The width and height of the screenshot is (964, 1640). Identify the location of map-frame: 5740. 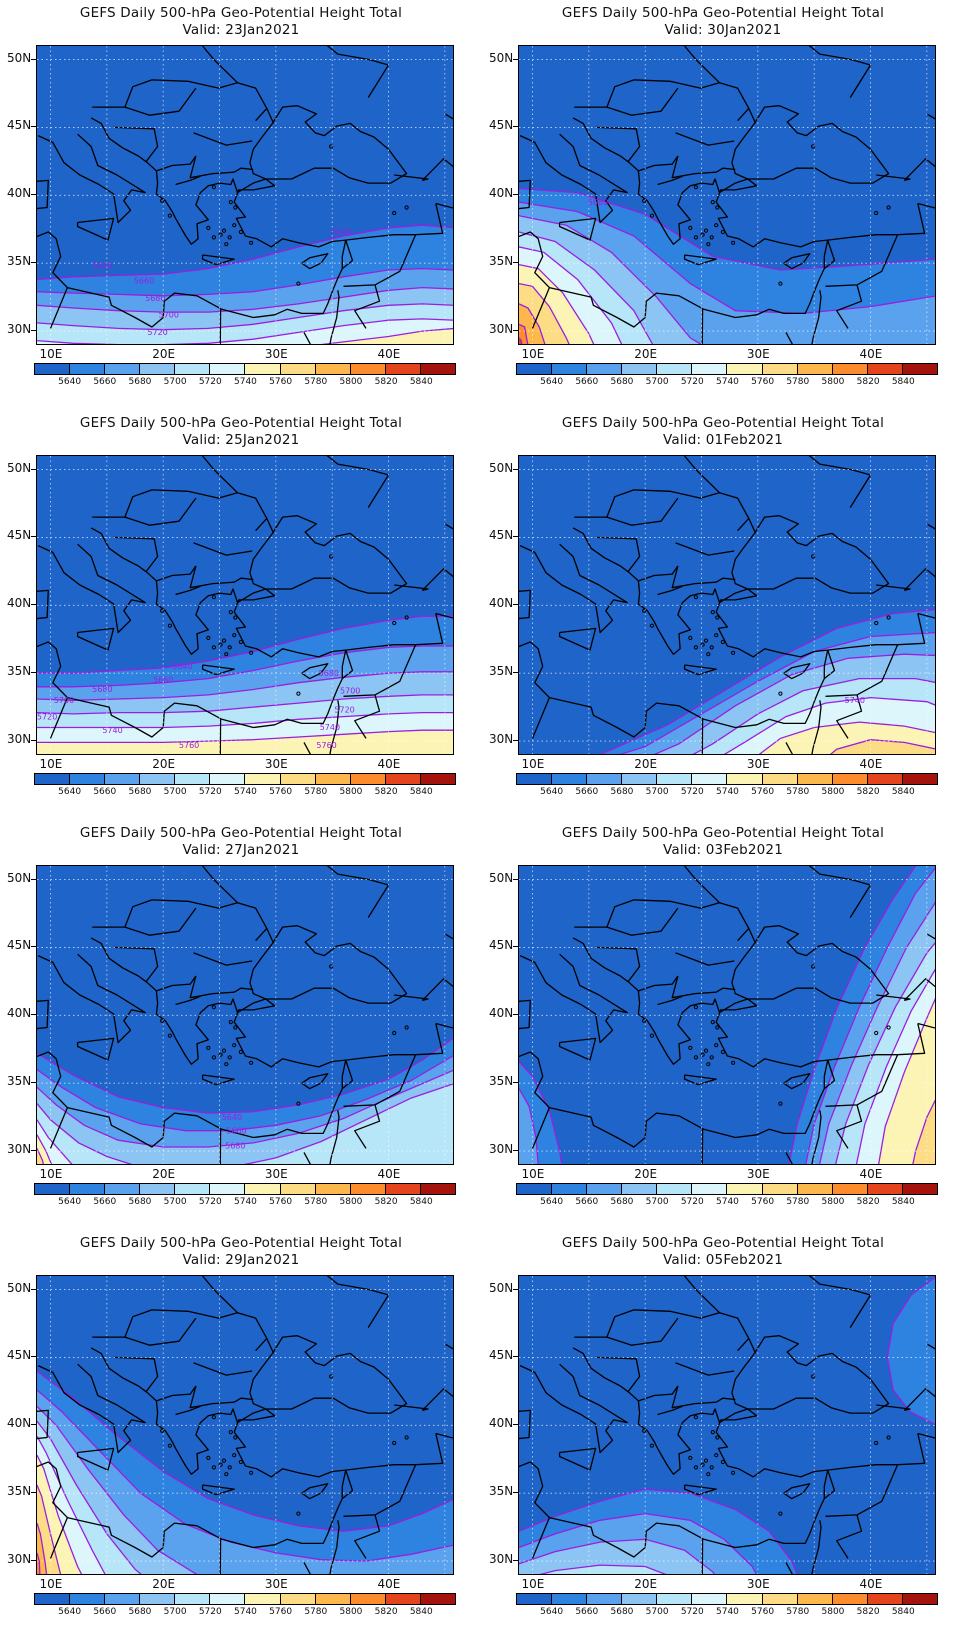
(727, 605).